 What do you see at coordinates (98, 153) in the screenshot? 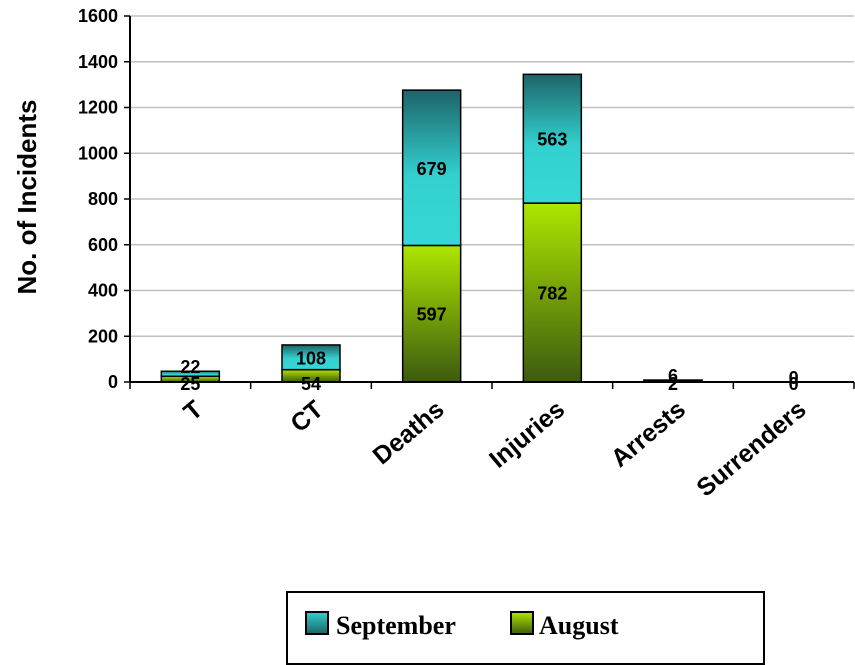
I see `y-tick-label: 1000` at bounding box center [98, 153].